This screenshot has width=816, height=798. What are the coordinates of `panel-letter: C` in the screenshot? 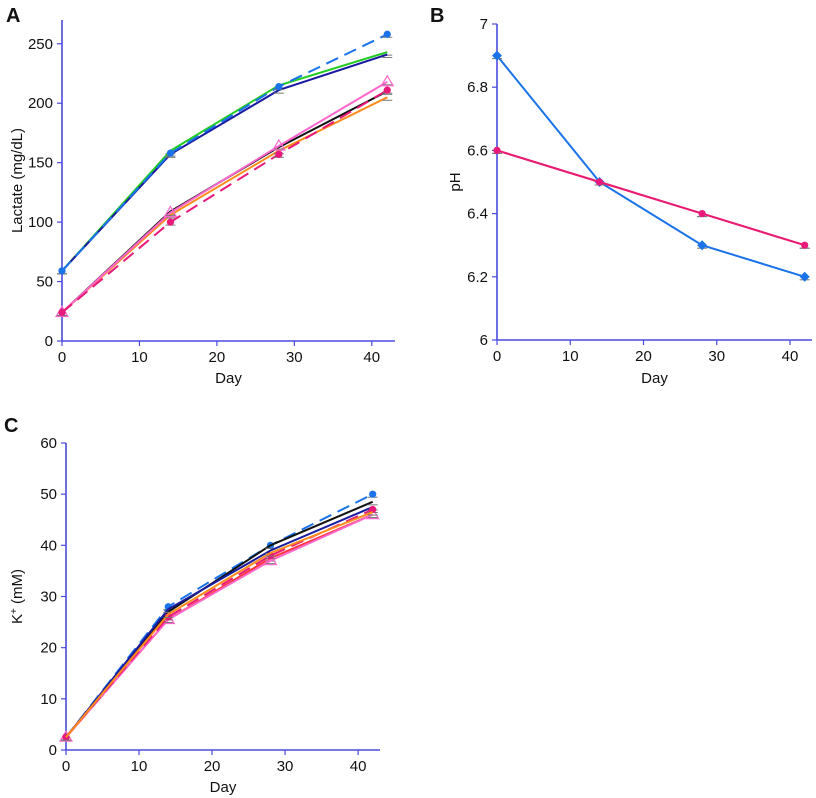 It's located at (11, 426).